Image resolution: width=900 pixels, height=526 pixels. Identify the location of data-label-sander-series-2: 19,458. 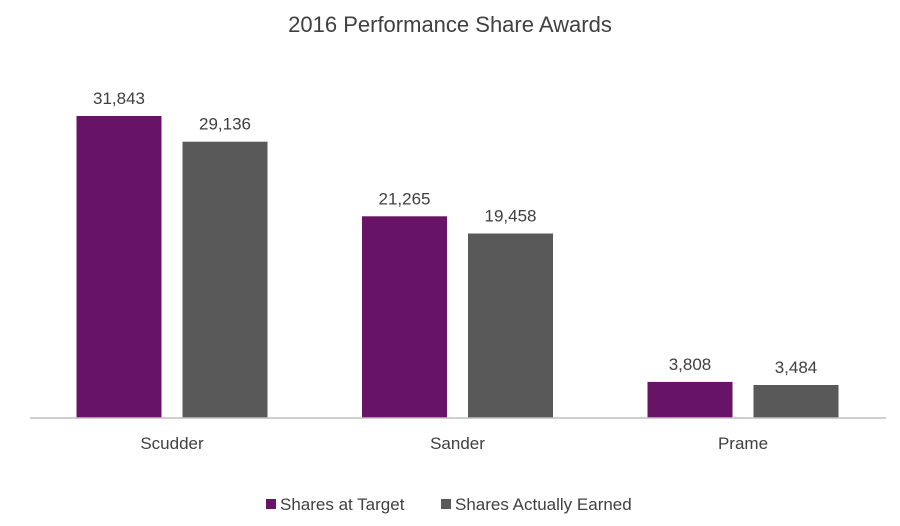
(511, 216).